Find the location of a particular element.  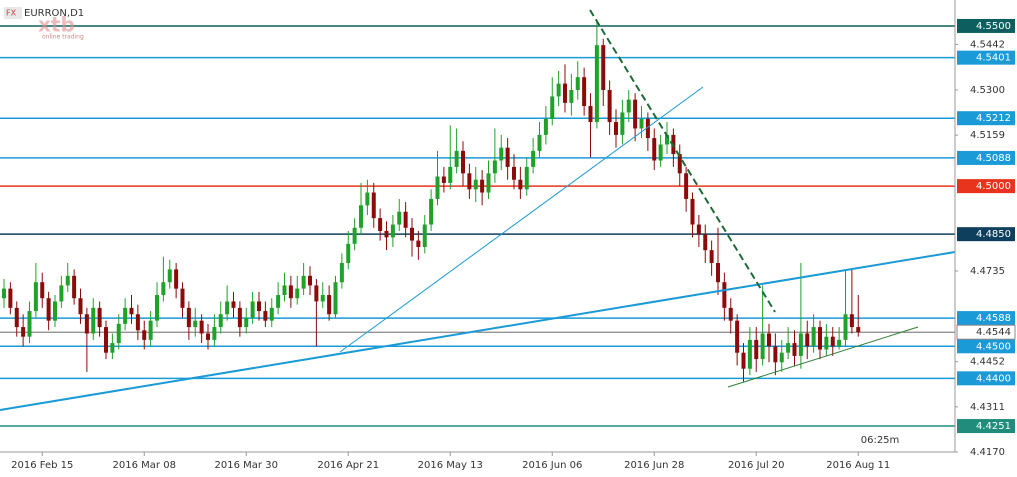

logo-text: xtb is located at coordinates (56, 25).